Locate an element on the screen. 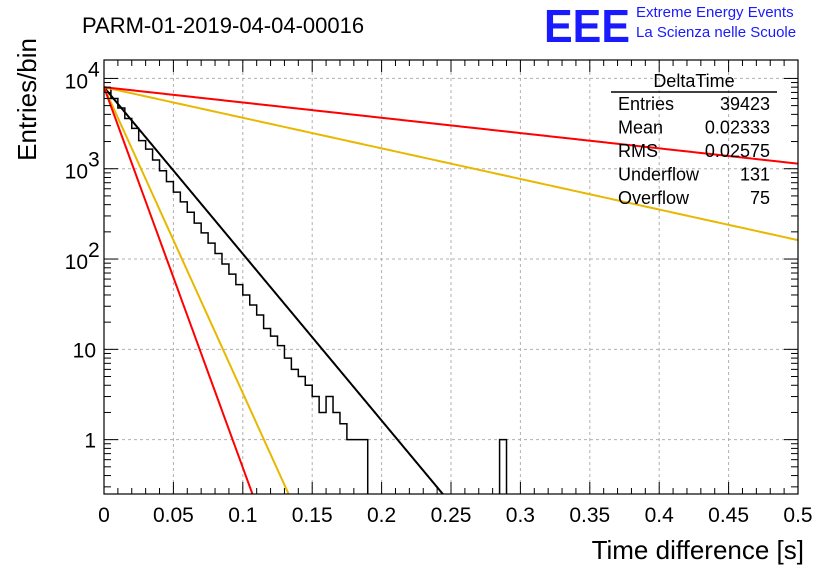 The image size is (836, 572). stats-row-label: Entries is located at coordinates (646, 104).